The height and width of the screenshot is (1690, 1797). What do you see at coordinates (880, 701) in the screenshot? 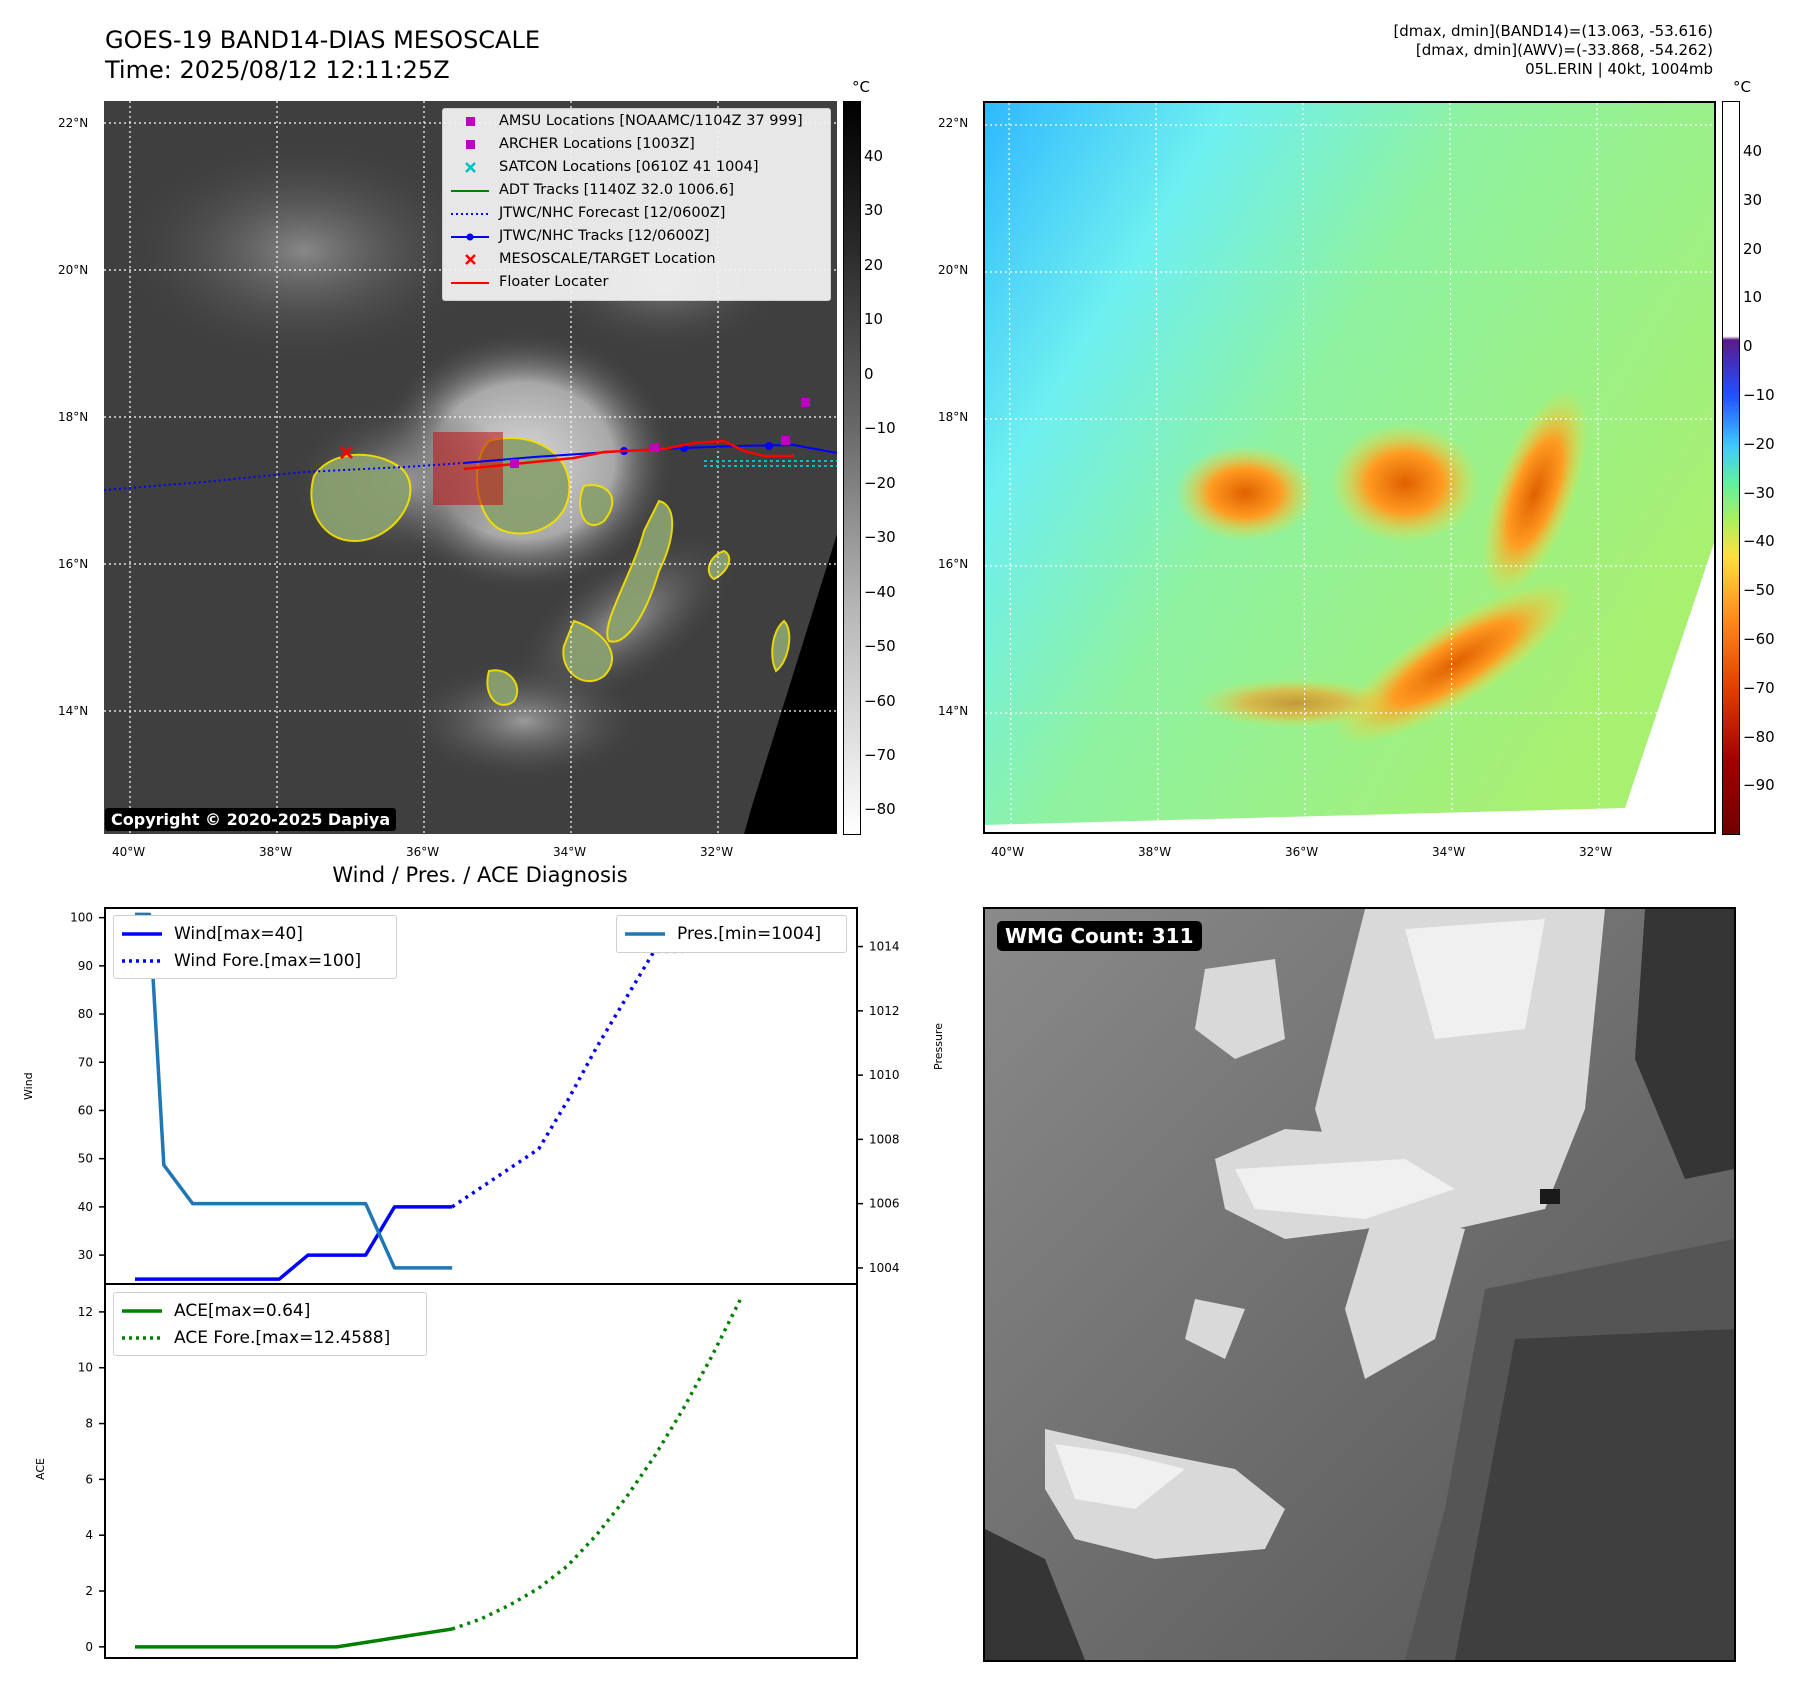
I see `ir-cb-tick: −60` at bounding box center [880, 701].